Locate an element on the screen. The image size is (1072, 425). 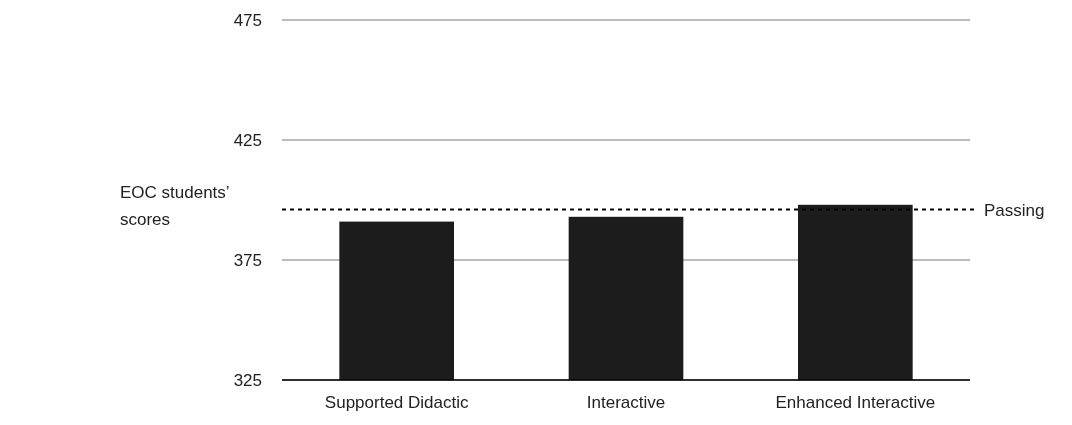
x-tick-label: Enhanced Interactive is located at coordinates (855, 402).